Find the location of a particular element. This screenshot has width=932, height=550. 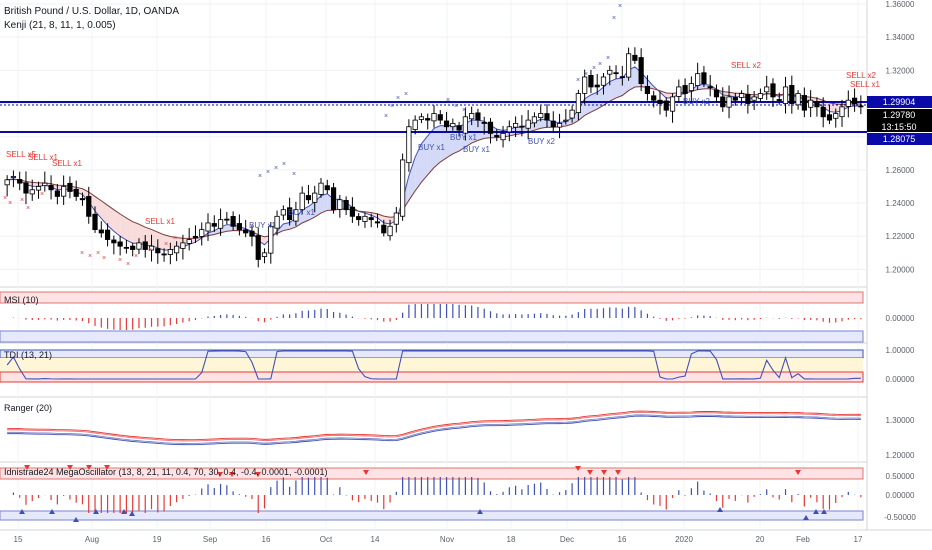

sell-label: SELL x2 is located at coordinates (861, 75).